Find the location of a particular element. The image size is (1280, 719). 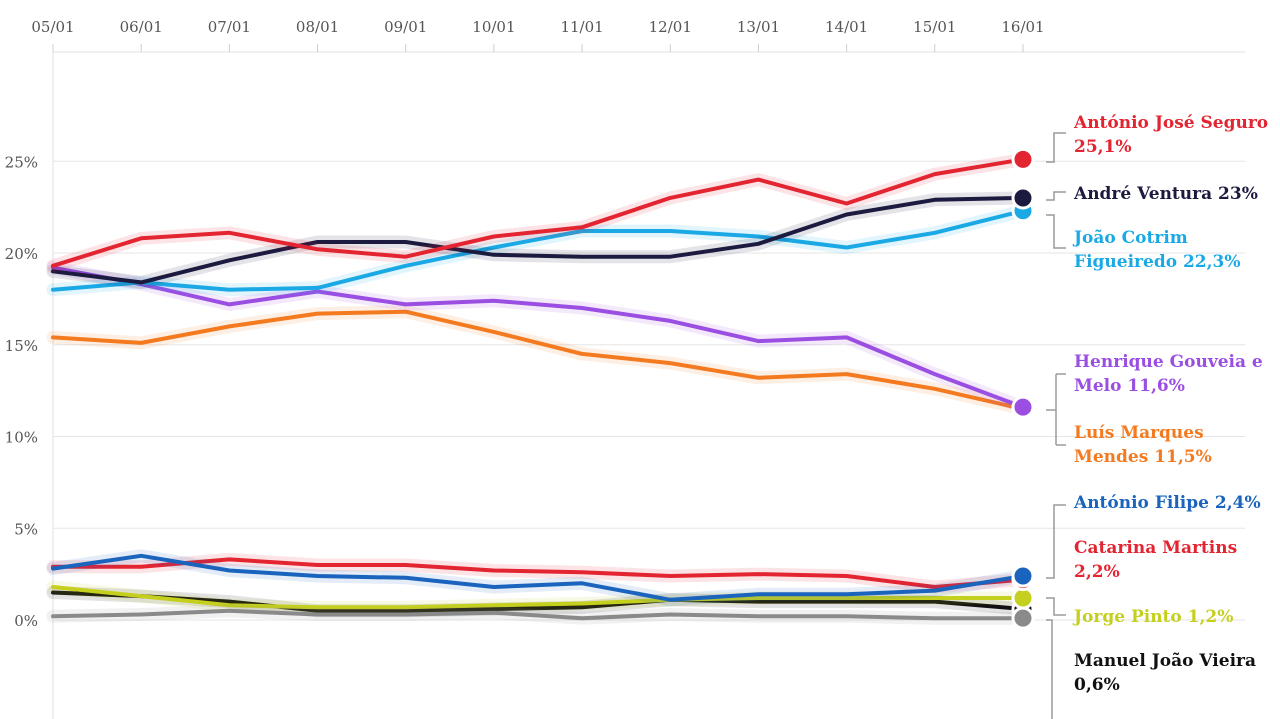

end-dot-outro is located at coordinates (1023, 618).